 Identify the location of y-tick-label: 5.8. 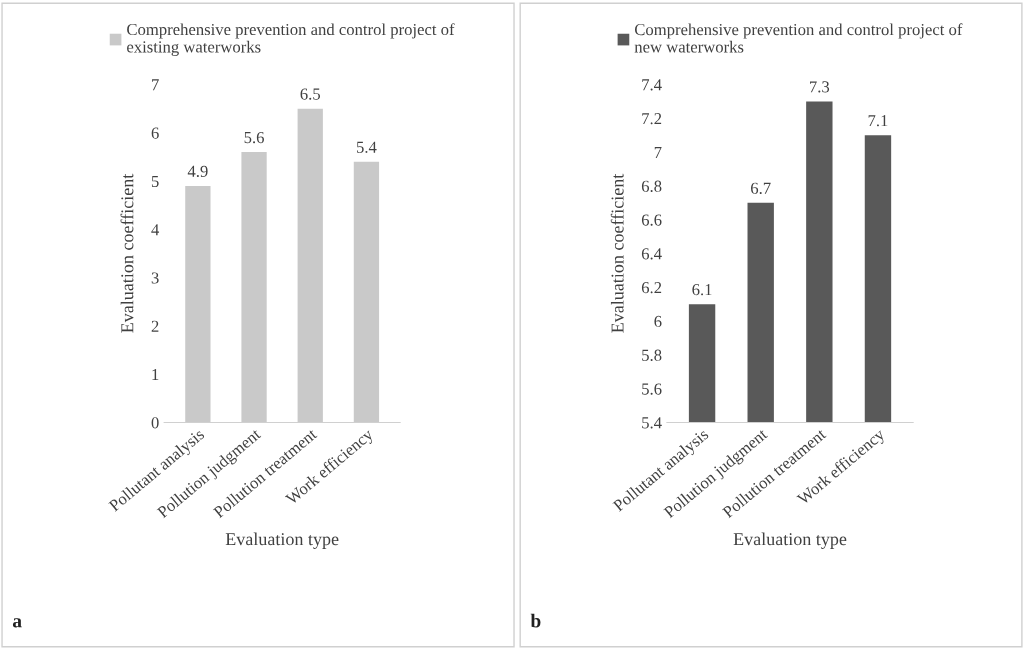
(652, 355).